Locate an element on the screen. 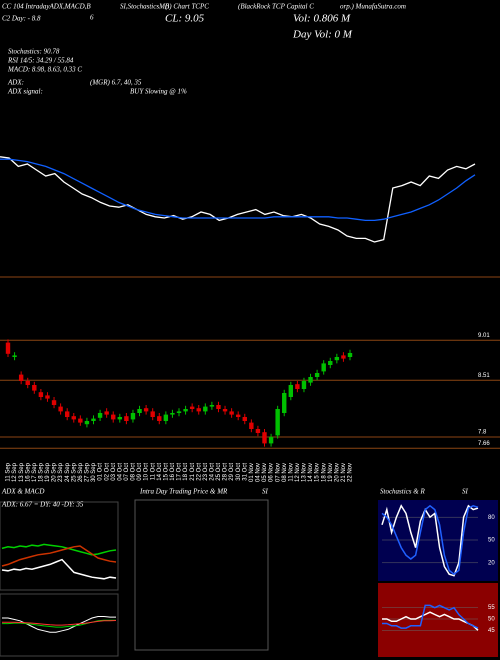  x-tick-label: 25 Sep is located at coordinates (74, 472).